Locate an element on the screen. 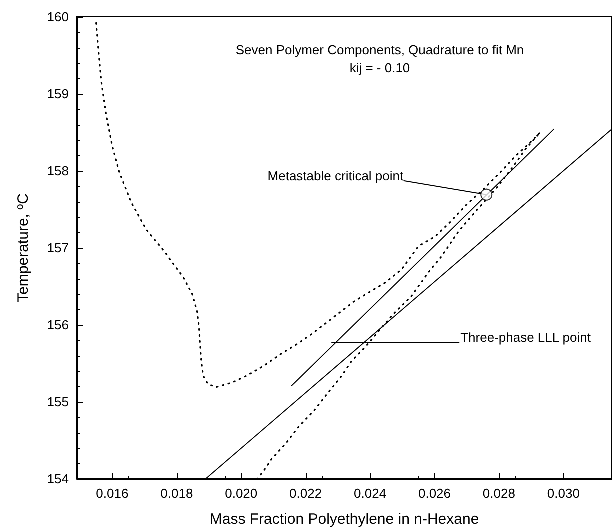 This screenshot has width=613, height=532. y-tick-label: 156 is located at coordinates (58, 325).